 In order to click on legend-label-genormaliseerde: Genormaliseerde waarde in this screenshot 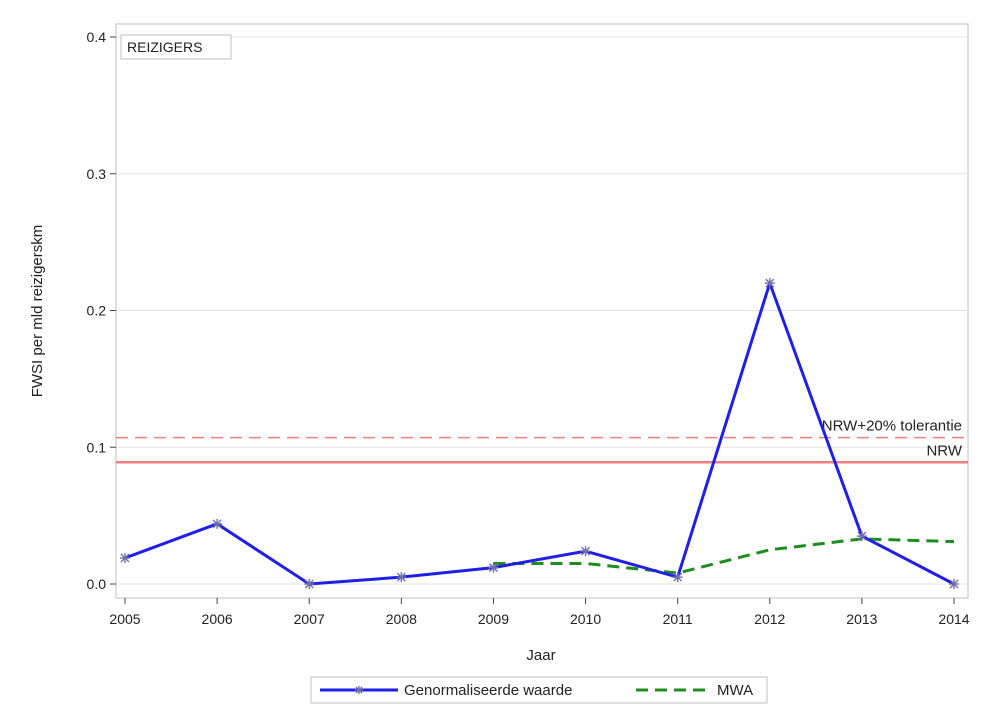, I will do `click(488, 690)`.